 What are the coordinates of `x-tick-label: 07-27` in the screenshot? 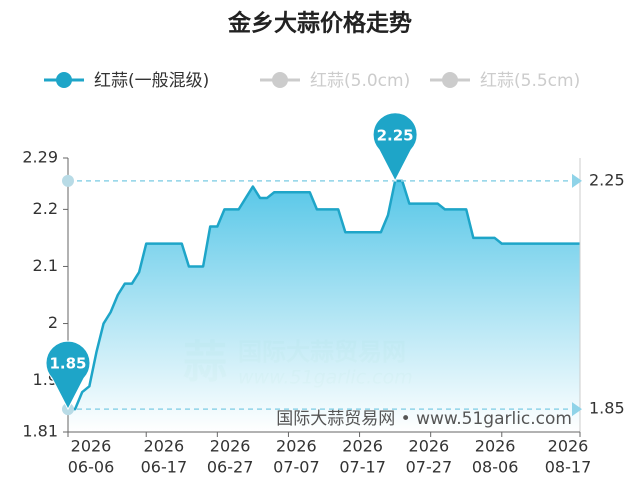 It's located at (429, 467).